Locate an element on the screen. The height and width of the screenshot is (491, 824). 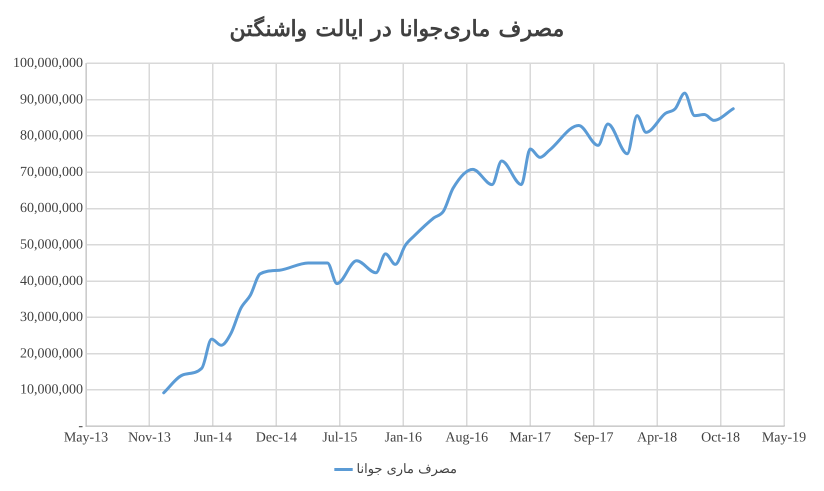
y-tick-label: 50,000,000 is located at coordinates (51, 244).